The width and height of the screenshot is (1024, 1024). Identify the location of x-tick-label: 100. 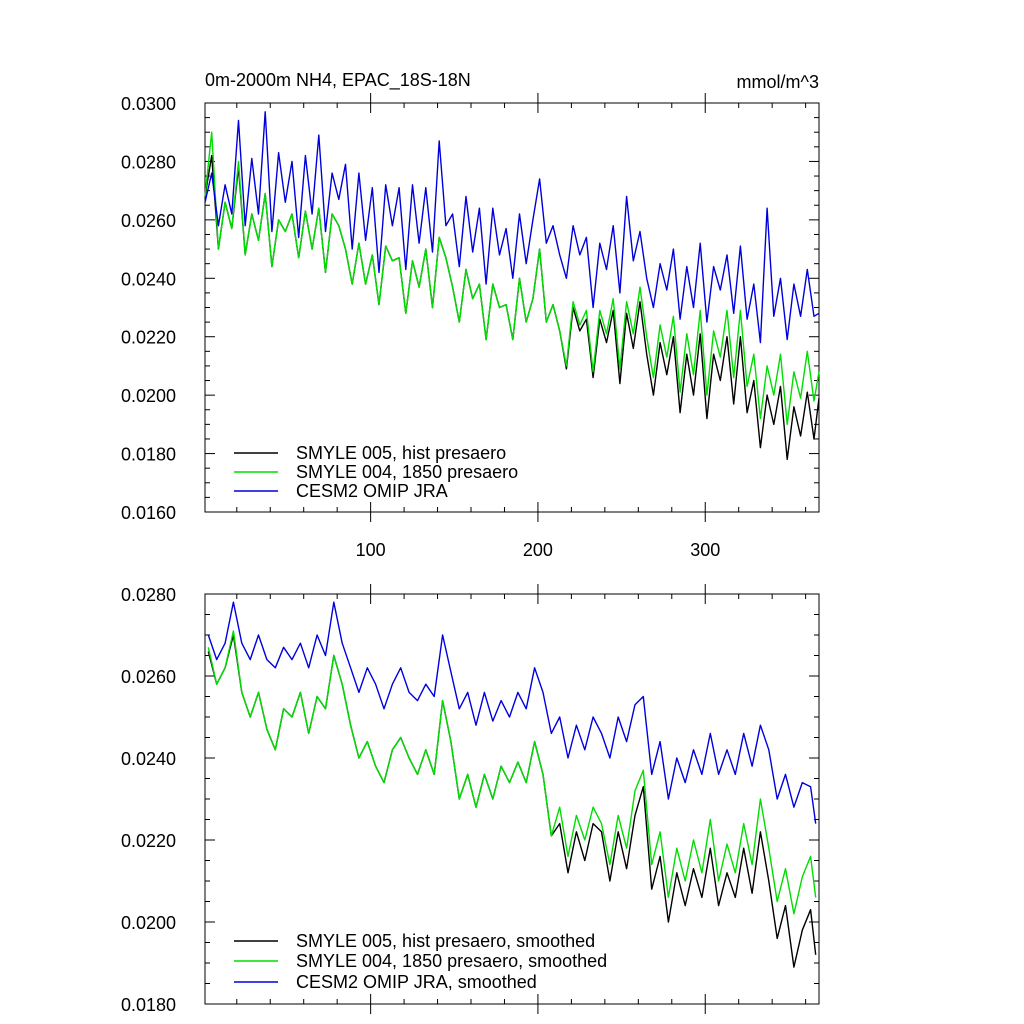
(371, 550).